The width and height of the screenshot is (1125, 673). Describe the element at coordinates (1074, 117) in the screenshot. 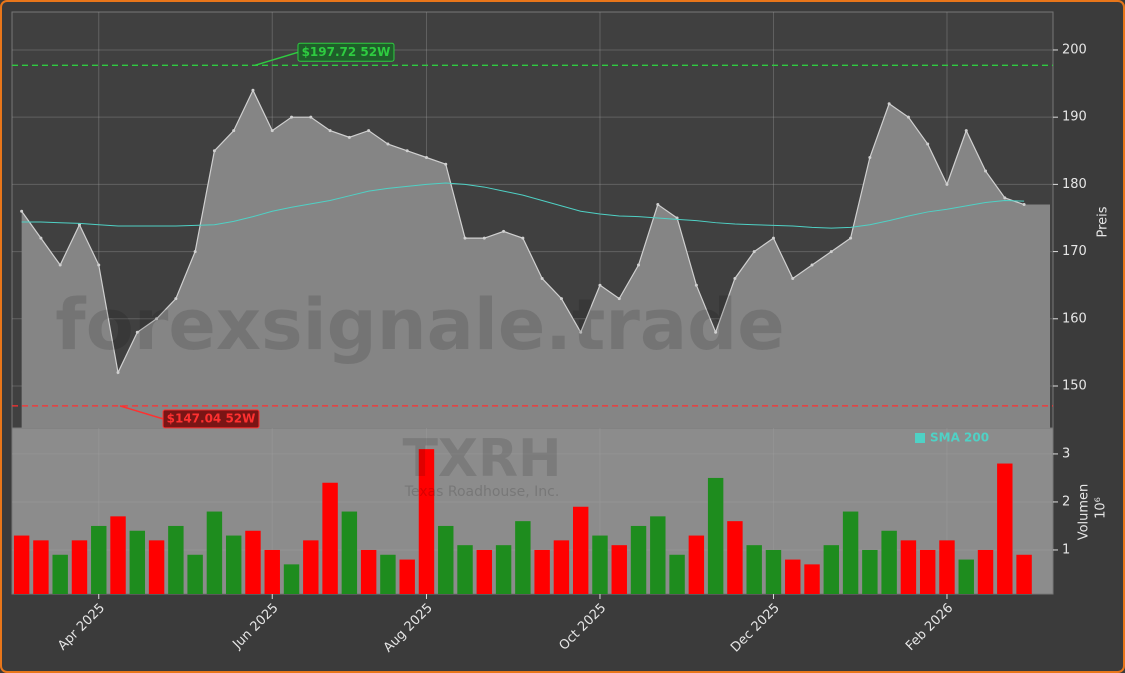

I see `y-tick-label: 190` at that location.